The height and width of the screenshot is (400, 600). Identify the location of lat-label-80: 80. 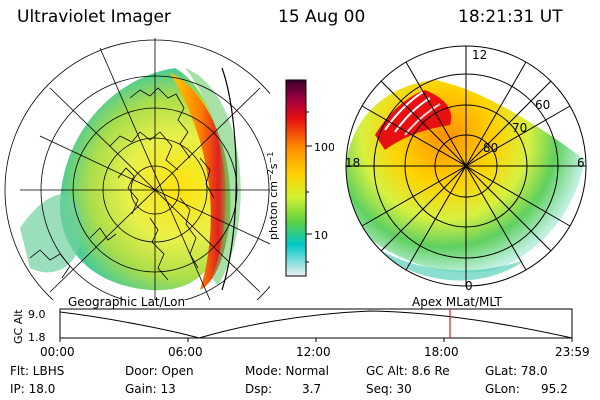
(490, 148).